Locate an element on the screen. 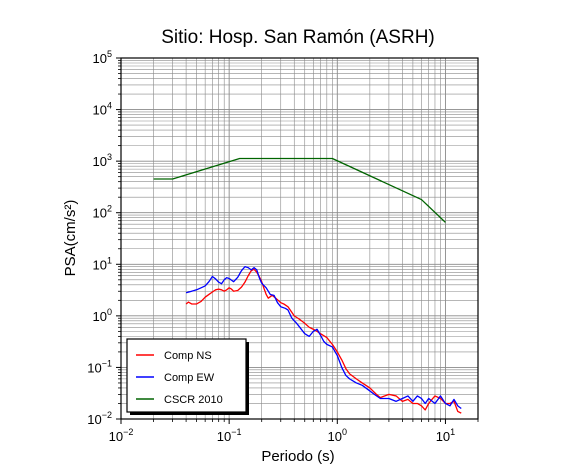 The image size is (586, 475). y-tick-label: 10⁻¹ is located at coordinates (99, 366).